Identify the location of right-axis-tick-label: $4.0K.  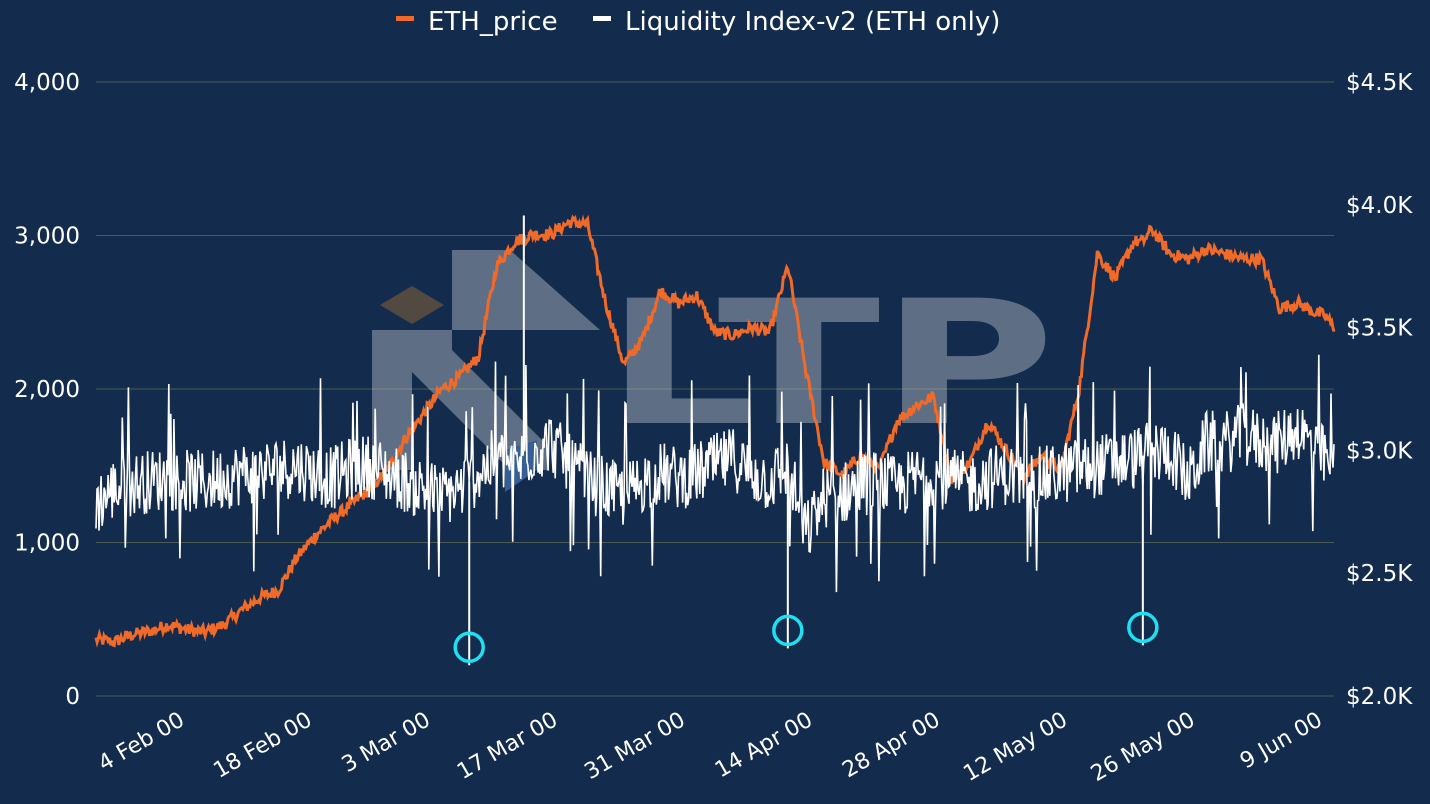
(1379, 206).